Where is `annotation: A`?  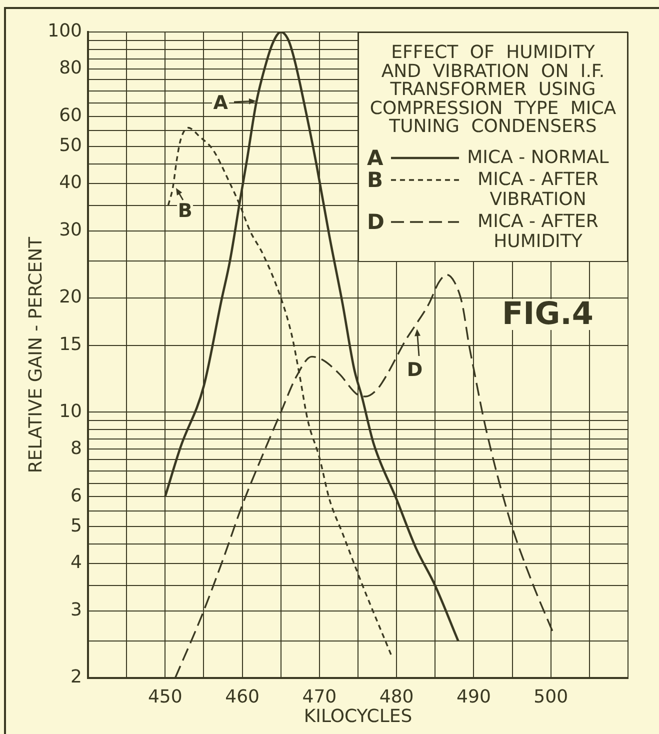 annotation: A is located at coordinates (220, 103).